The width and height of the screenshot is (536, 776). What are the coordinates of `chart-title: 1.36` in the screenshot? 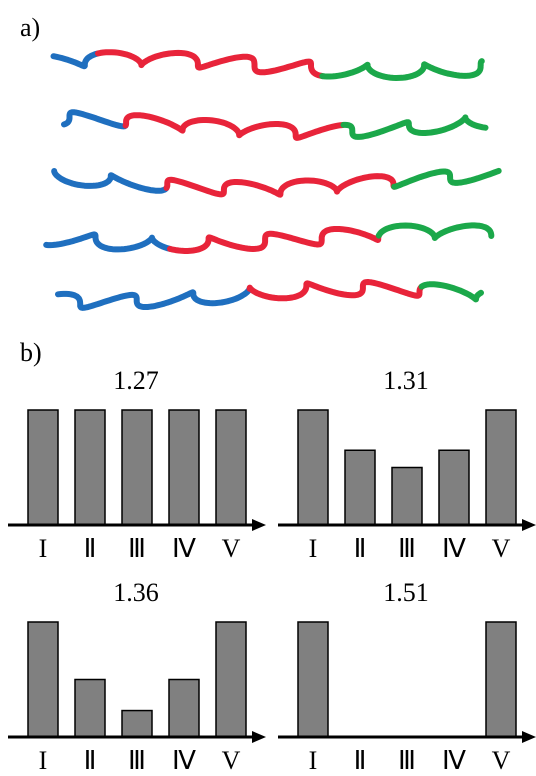 It's located at (136, 592).